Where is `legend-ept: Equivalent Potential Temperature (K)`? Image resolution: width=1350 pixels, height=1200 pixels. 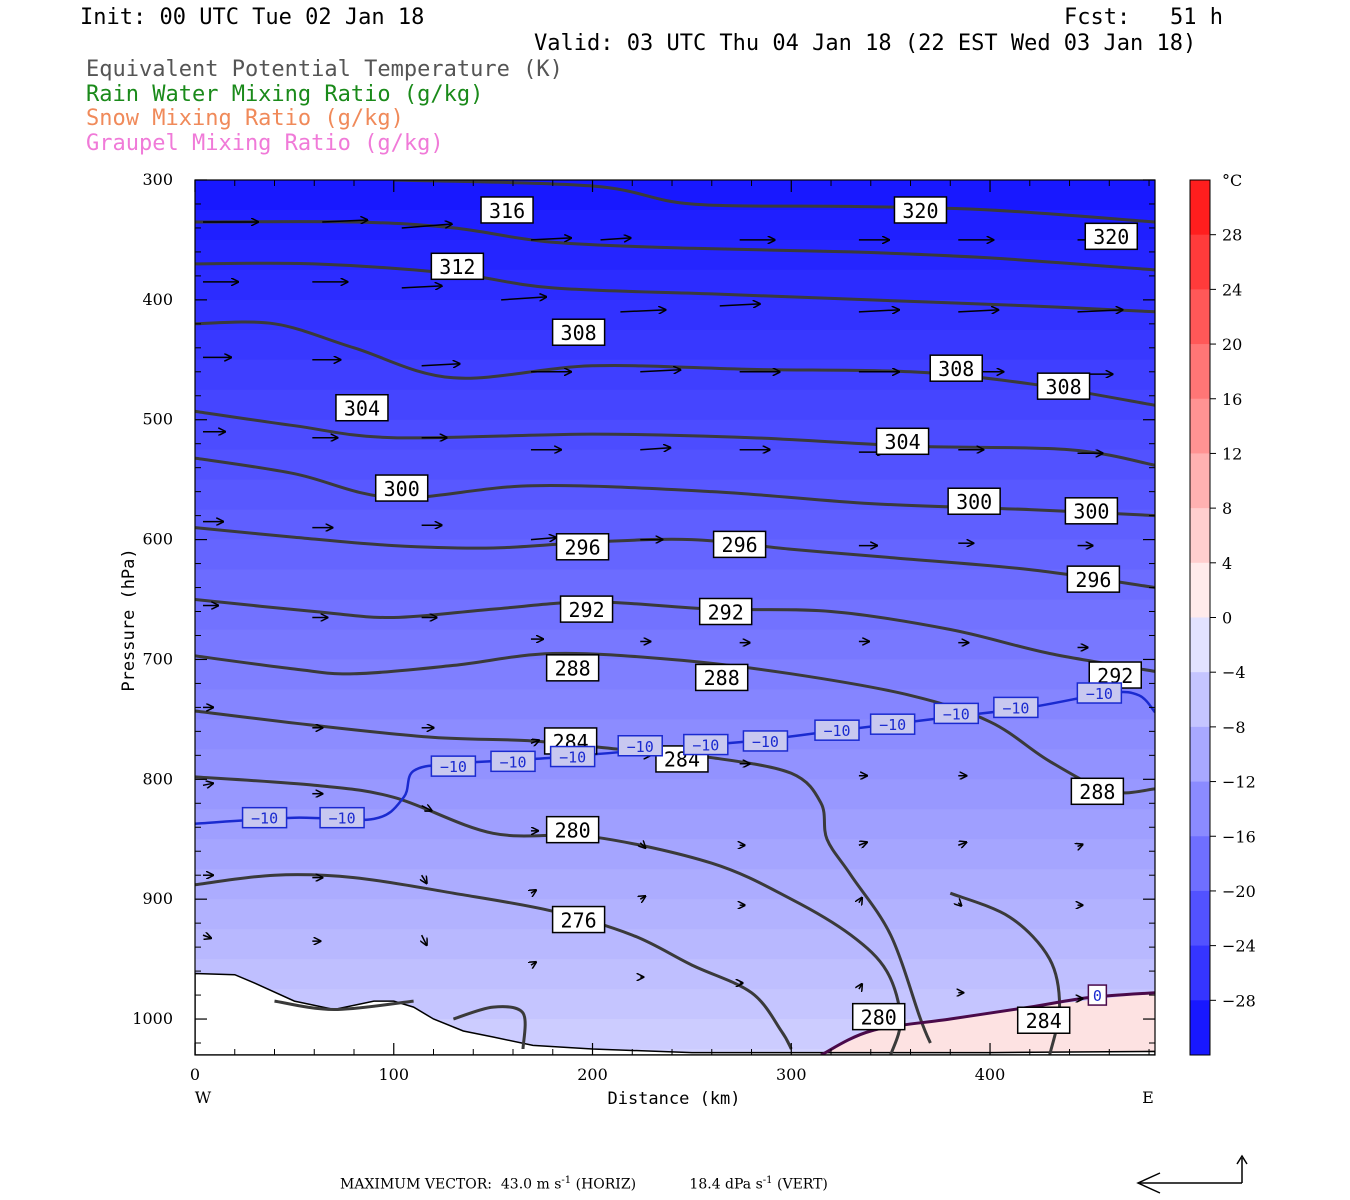
legend-ept: Equivalent Potential Temperature (K) is located at coordinates (324, 69).